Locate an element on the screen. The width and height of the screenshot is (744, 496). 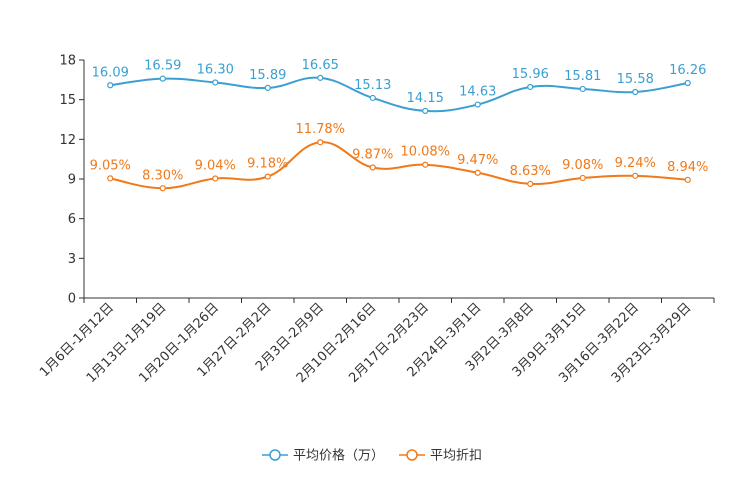
data-label: 9.24% is located at coordinates (635, 163).